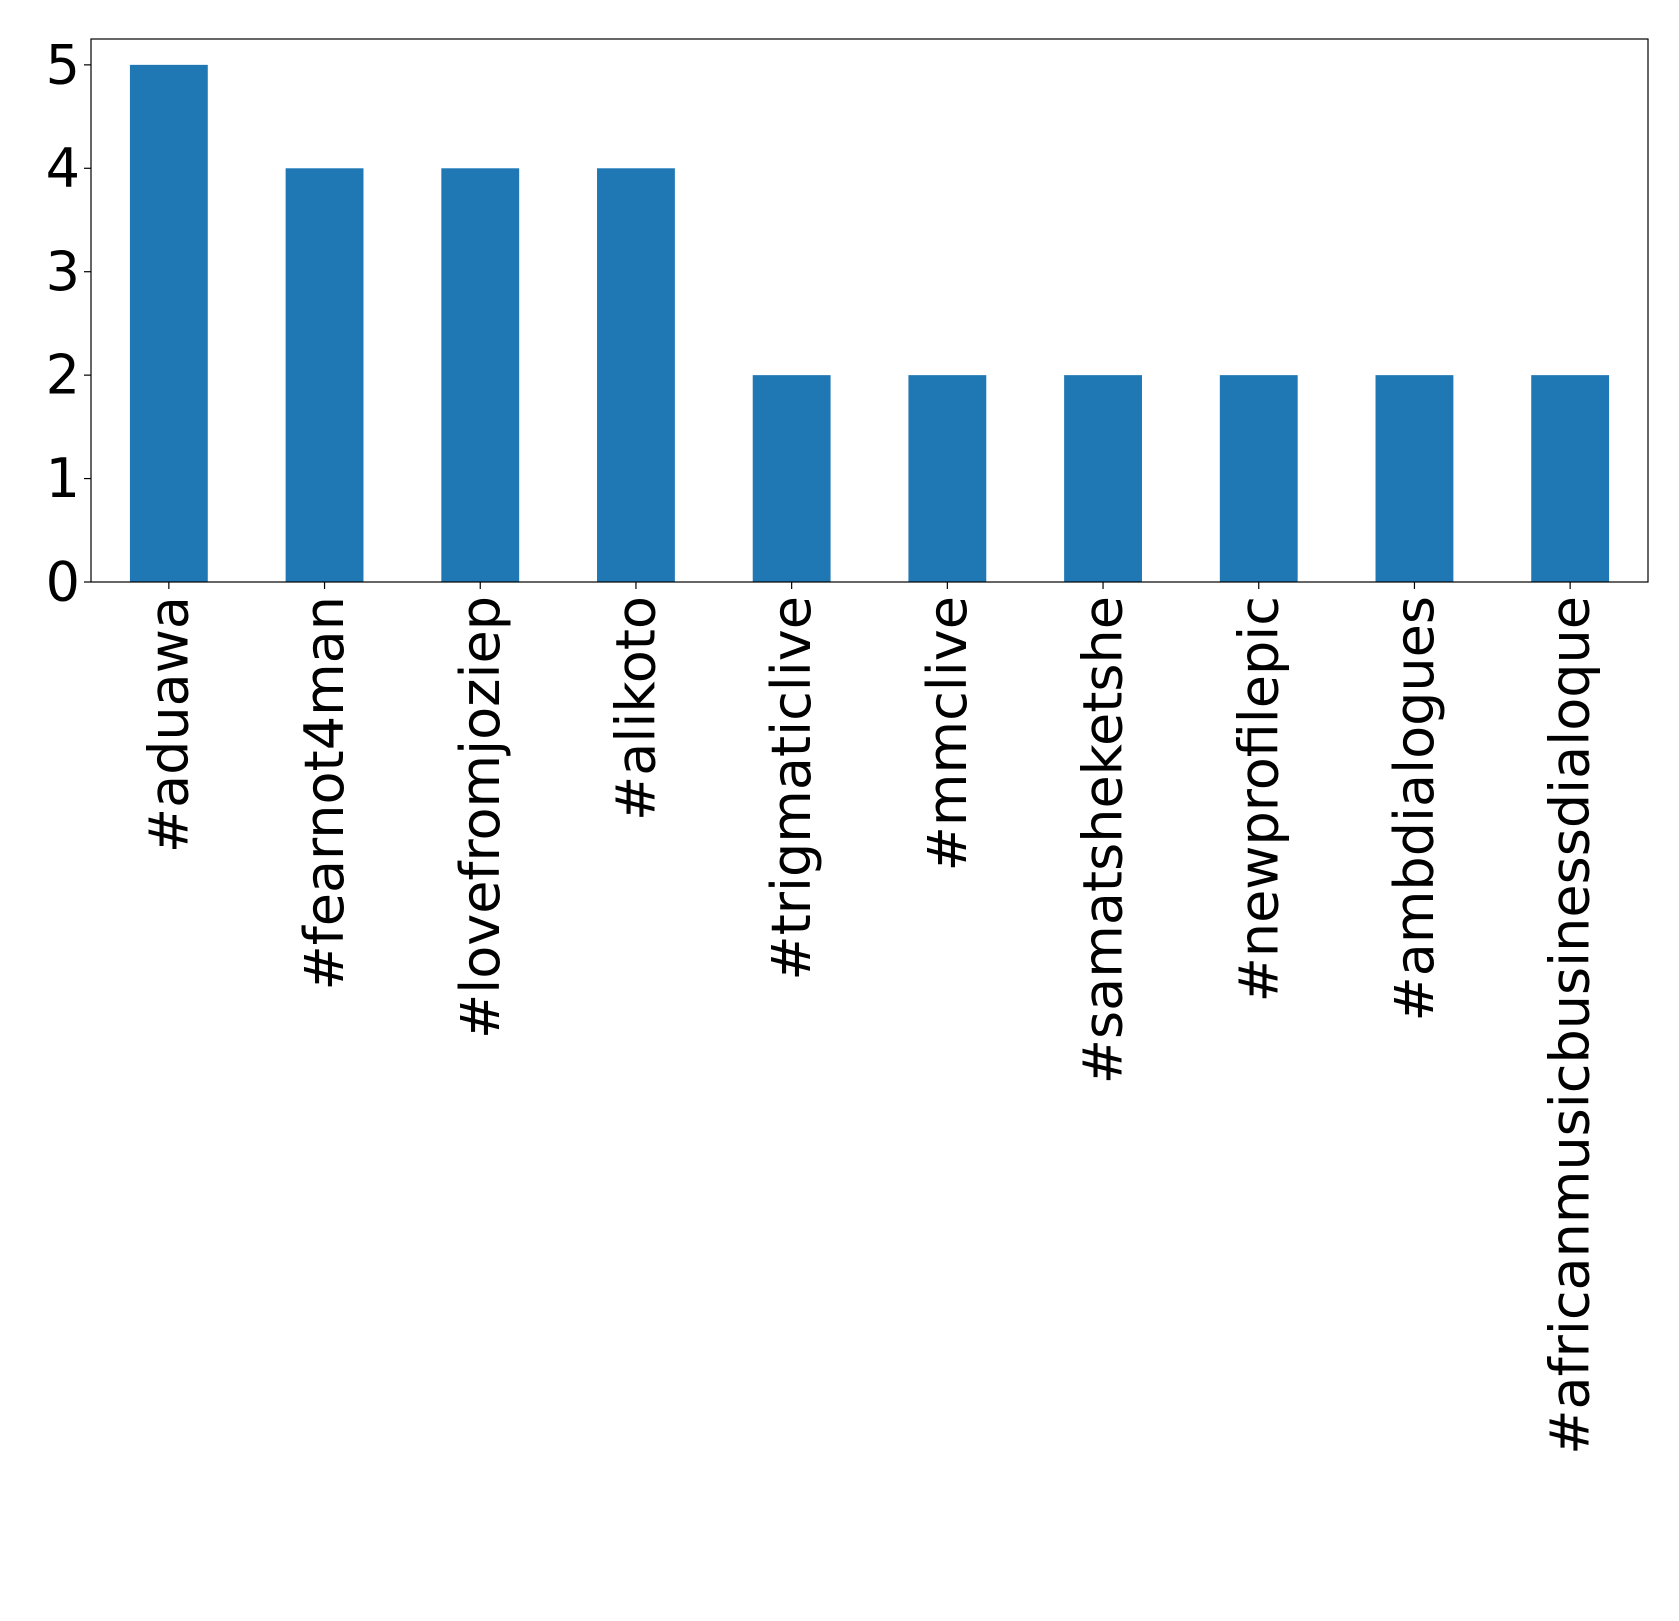  What do you see at coordinates (68, 323) in the screenshot?
I see `y-axis: 0 1 2 3 4 5` at bounding box center [68, 323].